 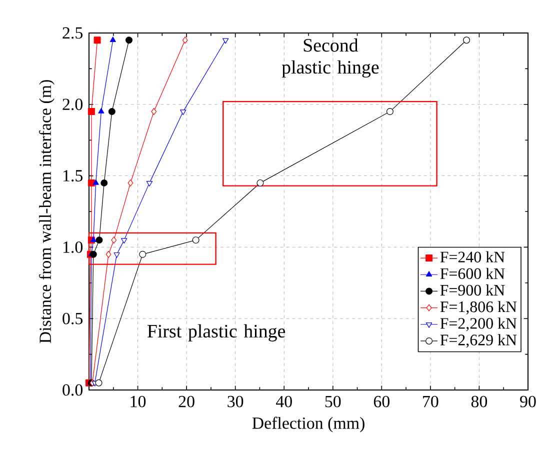 What do you see at coordinates (216, 333) in the screenshot?
I see `annotation: First plastic hinge` at bounding box center [216, 333].